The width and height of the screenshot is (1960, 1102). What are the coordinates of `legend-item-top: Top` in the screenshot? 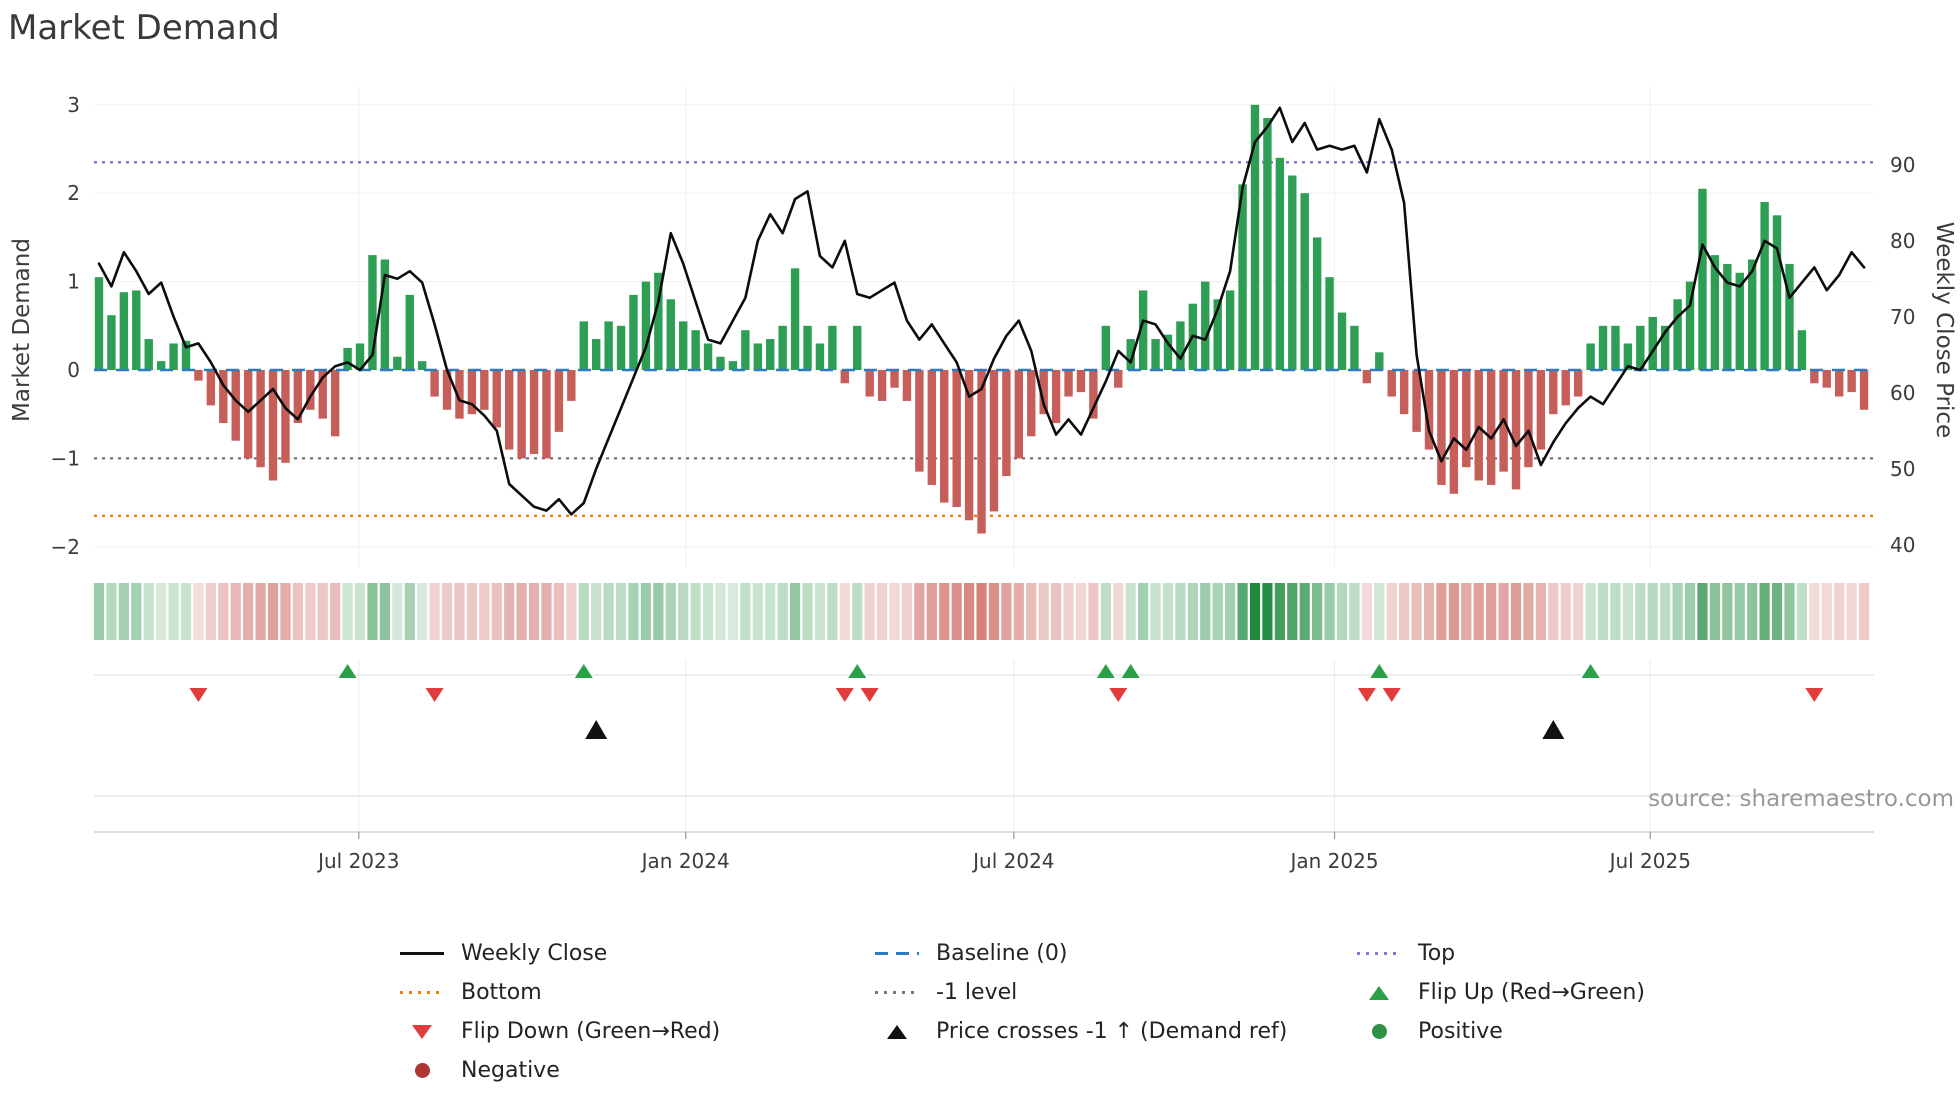 It's located at (1616, 953).